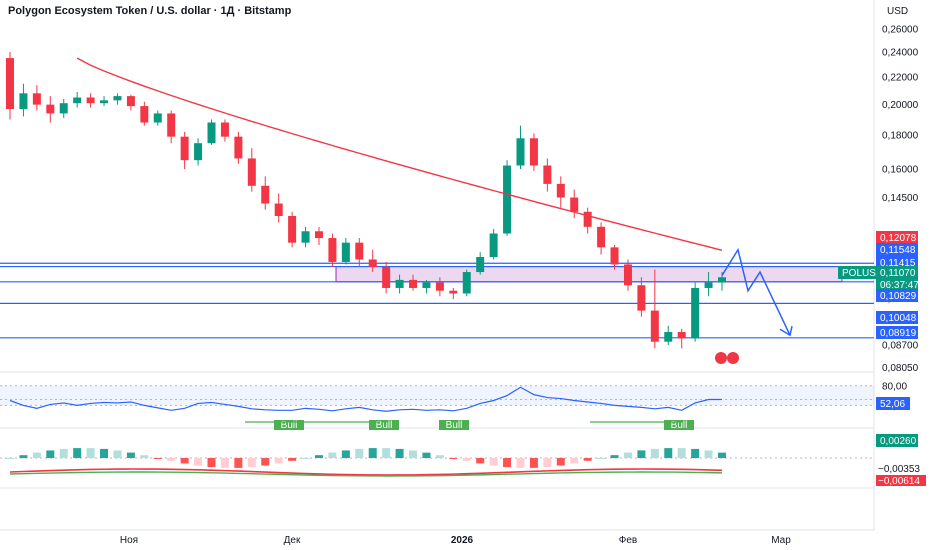 This screenshot has height=550, width=932. What do you see at coordinates (786, 331) in the screenshot?
I see `projection-arrowhead` at bounding box center [786, 331].